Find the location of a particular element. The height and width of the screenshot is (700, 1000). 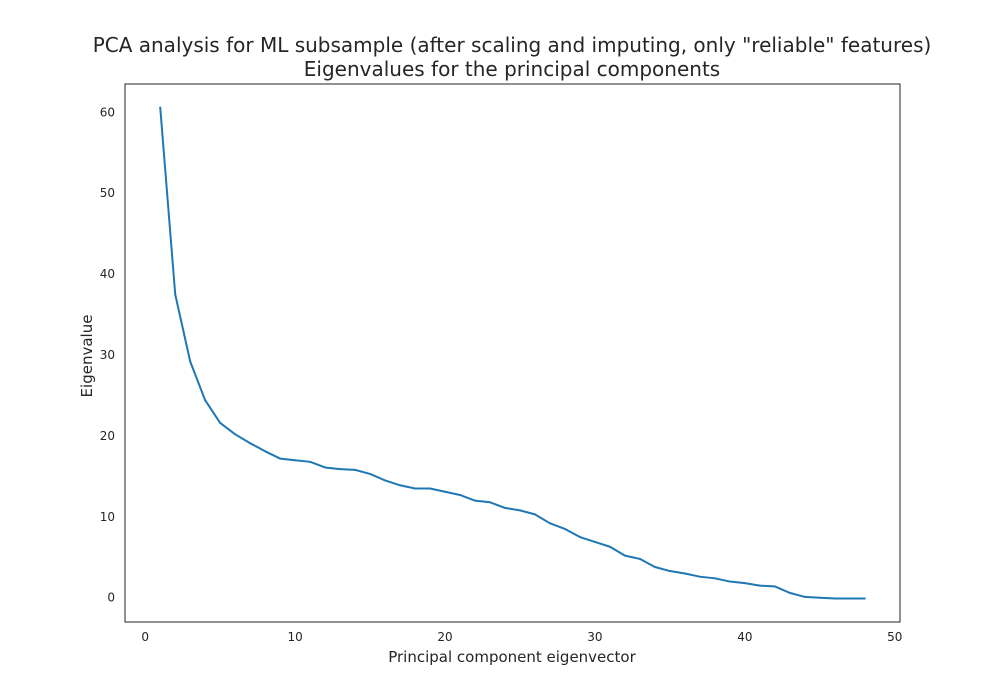

y-tick-label: 0 is located at coordinates (111, 598).